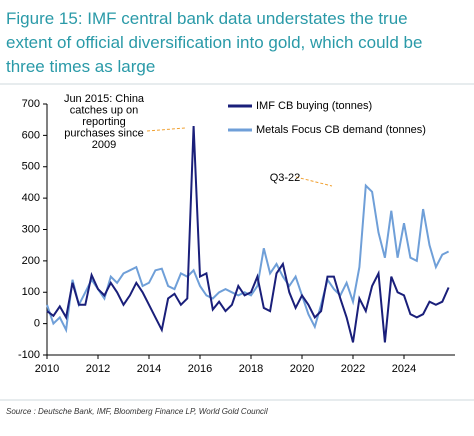 The image size is (474, 436). What do you see at coordinates (31, 292) in the screenshot?
I see `y-tick-label: 100` at bounding box center [31, 292].